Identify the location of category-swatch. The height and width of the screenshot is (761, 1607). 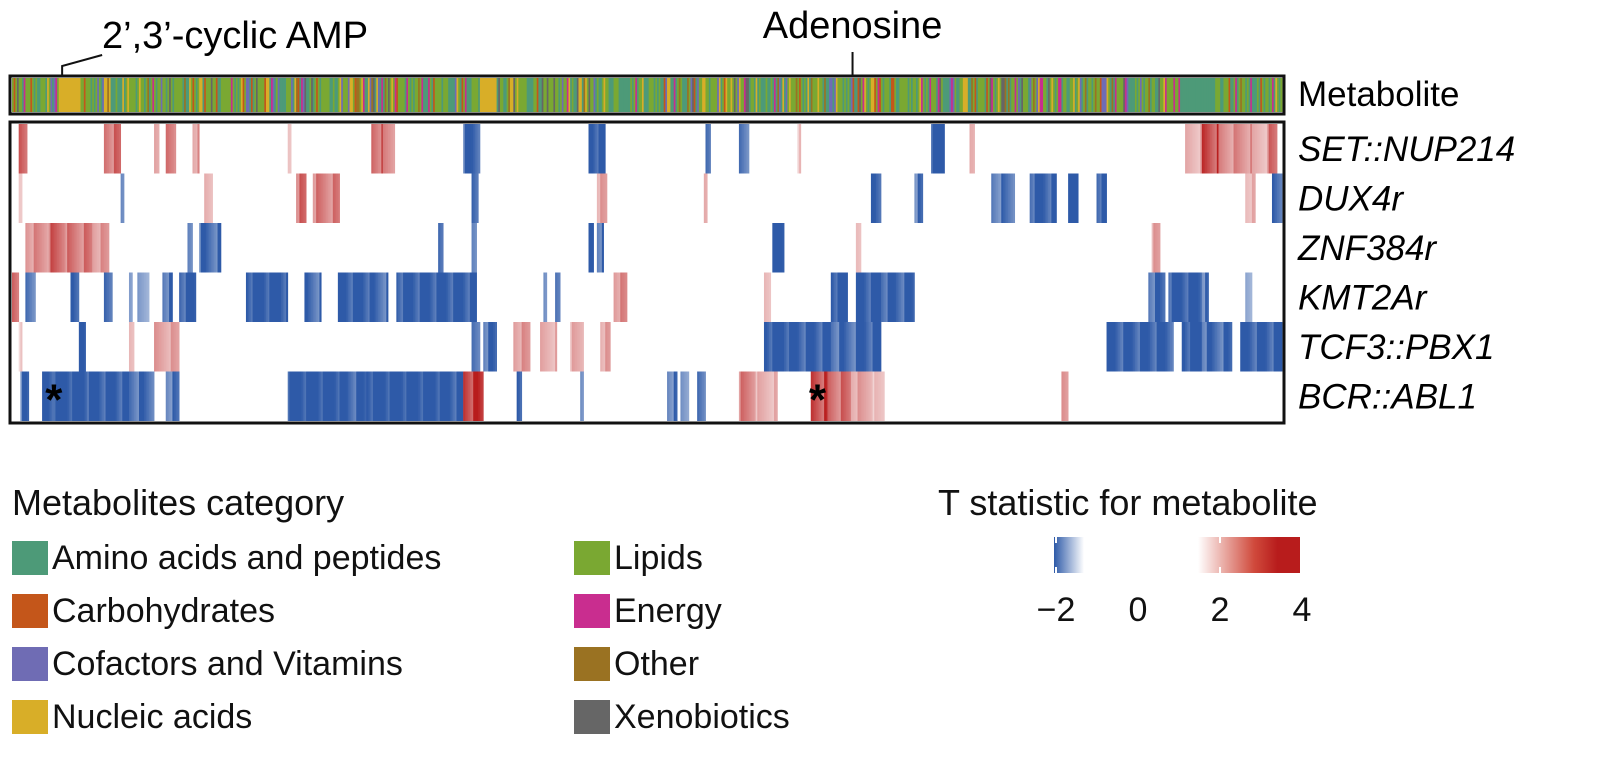
(592, 717).